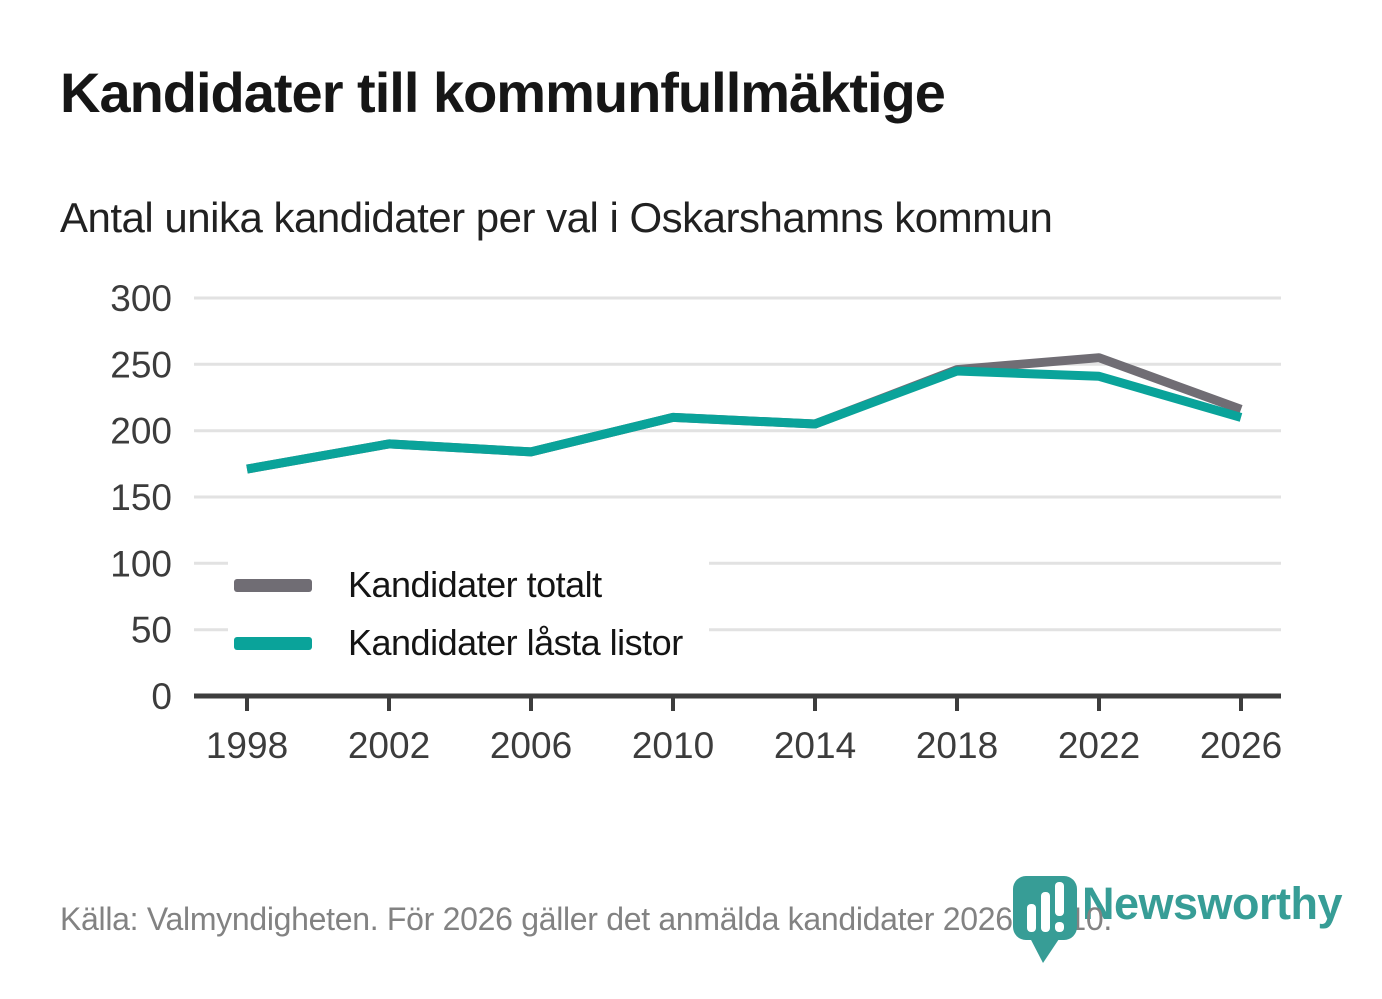 This screenshot has height=999, width=1382. I want to click on y-tick-label: 150, so click(141, 497).